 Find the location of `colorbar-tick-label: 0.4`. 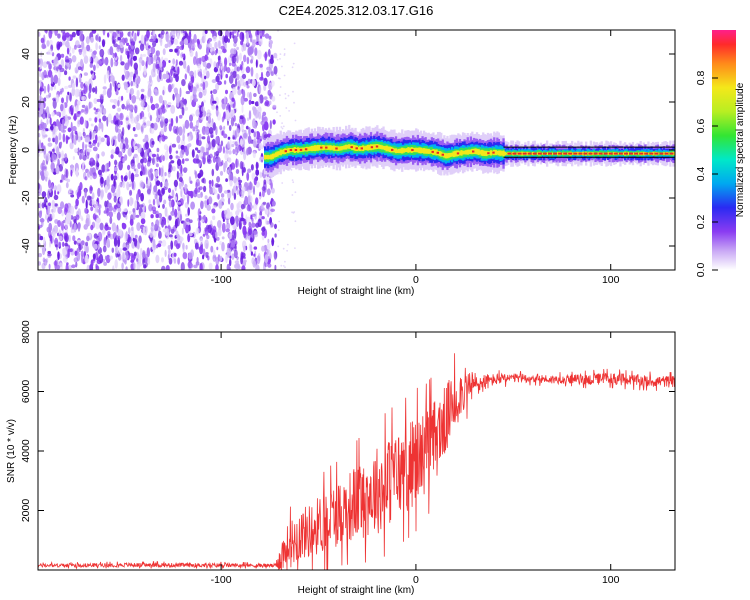

colorbar-tick-label: 0.4 is located at coordinates (701, 174).